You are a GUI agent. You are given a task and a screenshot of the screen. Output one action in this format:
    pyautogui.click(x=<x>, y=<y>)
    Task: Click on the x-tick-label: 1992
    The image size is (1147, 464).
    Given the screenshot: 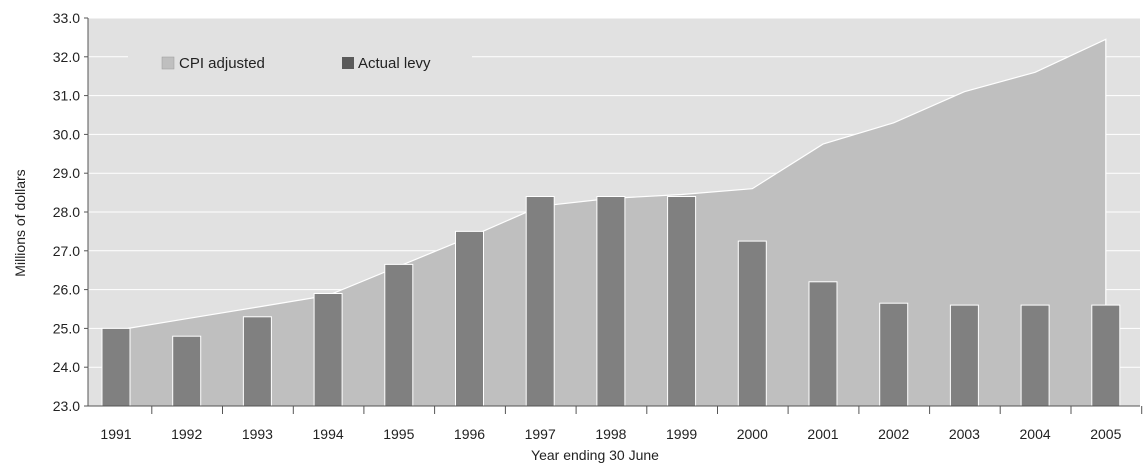 What is the action you would take?
    pyautogui.click(x=186, y=434)
    